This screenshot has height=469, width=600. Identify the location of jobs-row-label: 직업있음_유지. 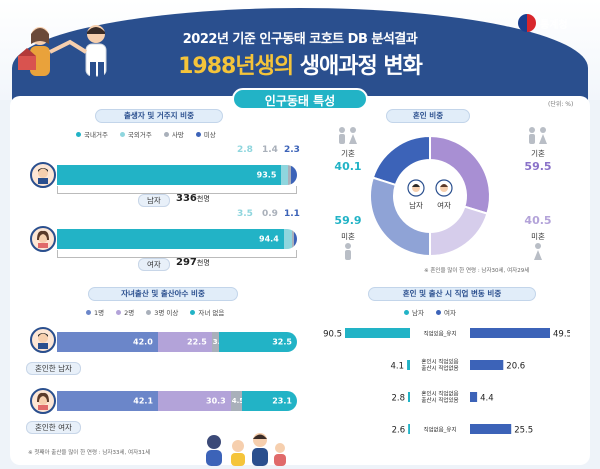
(439, 334).